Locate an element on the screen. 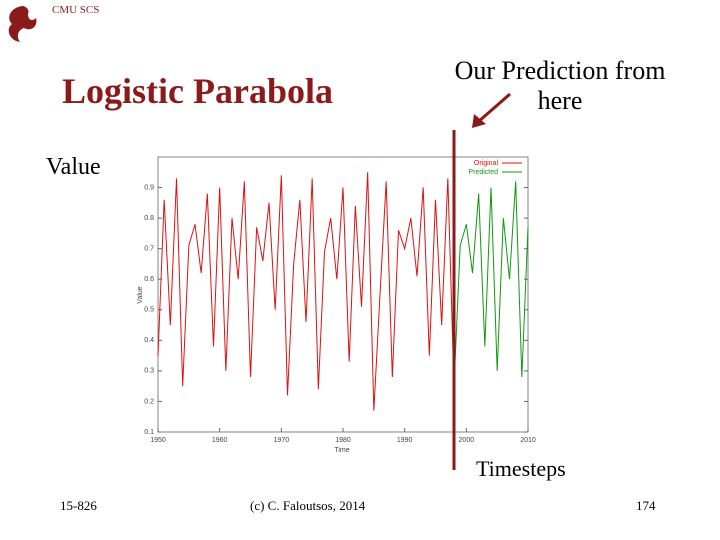 The width and height of the screenshot is (720, 540). y-tick-label: 0.4 is located at coordinates (149, 340).